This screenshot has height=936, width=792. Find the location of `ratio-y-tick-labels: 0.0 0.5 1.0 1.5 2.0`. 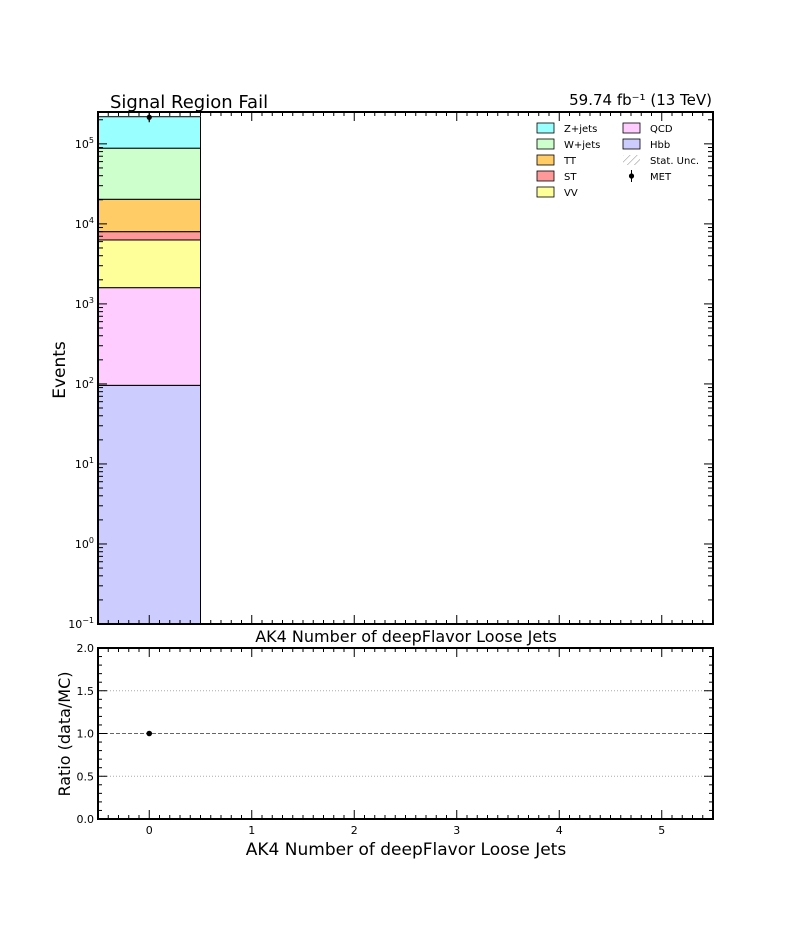

ratio-y-tick-labels: 0.0 0.5 1.0 1.5 2.0 is located at coordinates (86, 734).